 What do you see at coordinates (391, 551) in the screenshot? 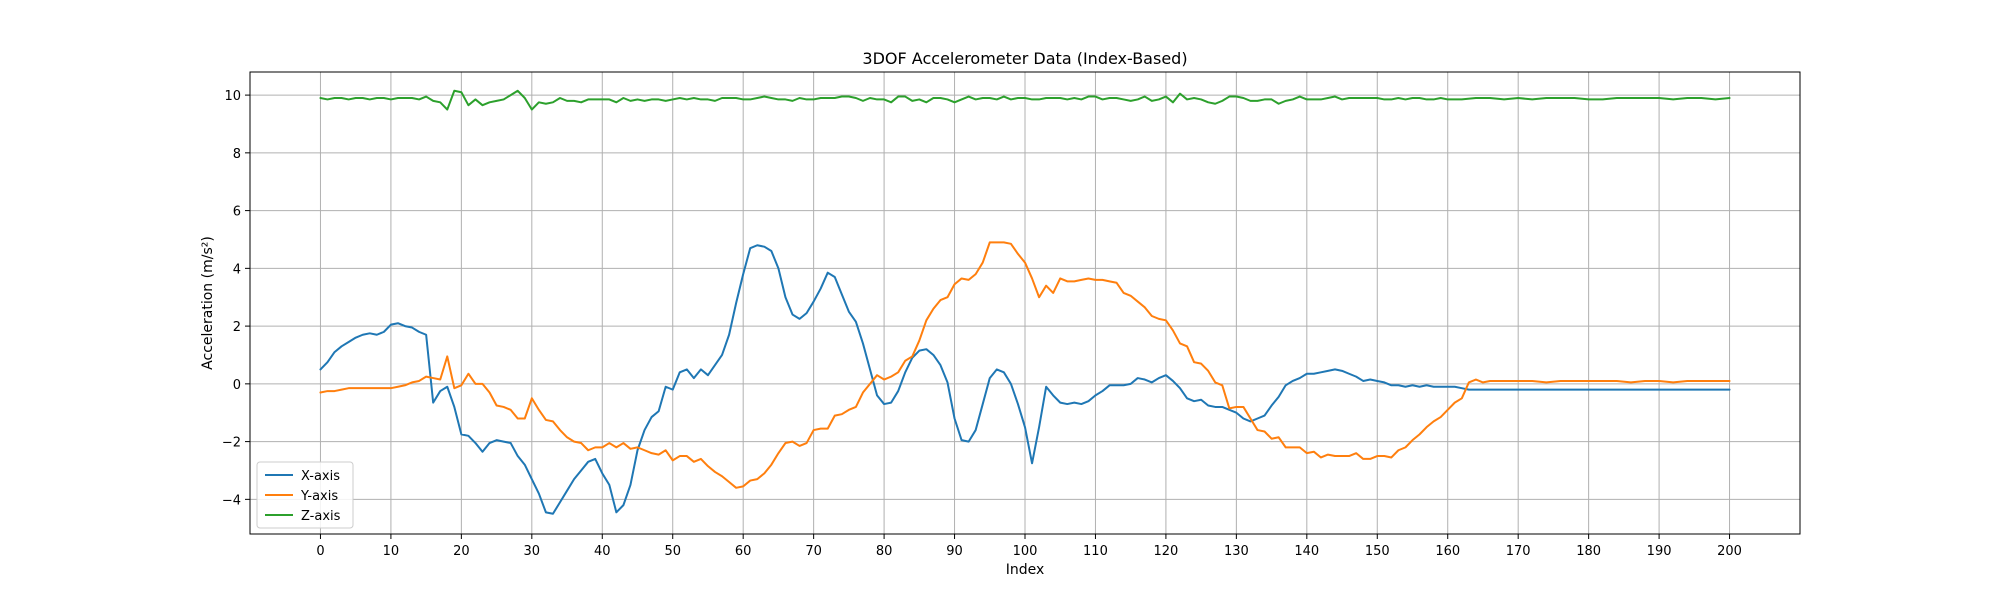
I see `x-tick-label: 10` at bounding box center [391, 551].